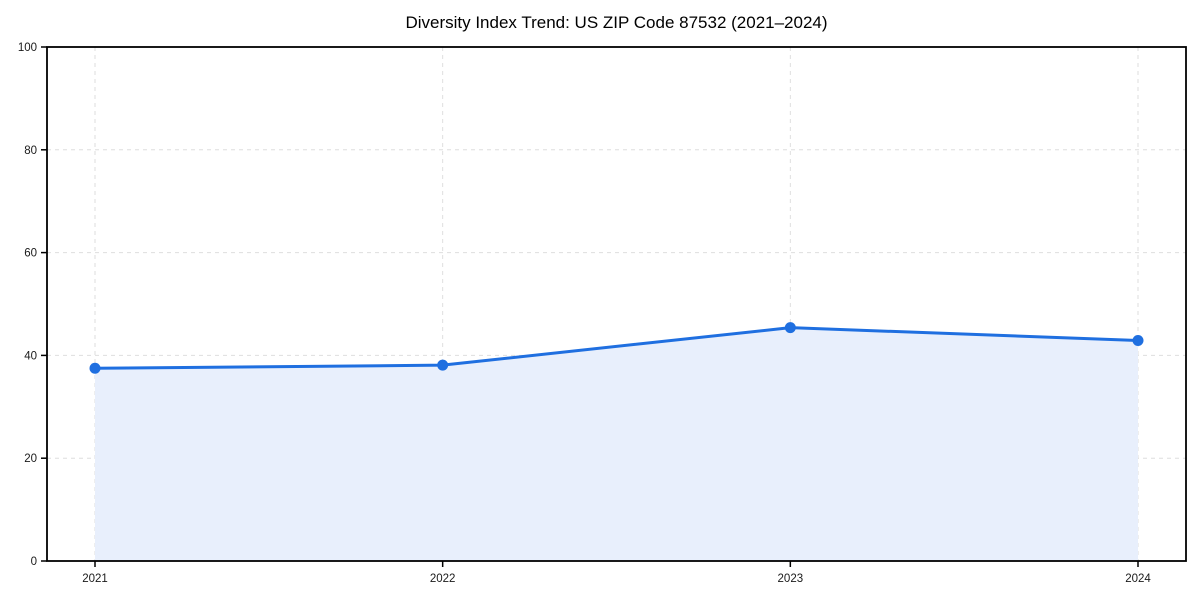 The width and height of the screenshot is (1200, 600). Describe the element at coordinates (34, 562) in the screenshot. I see `y-tick-label: 0` at that location.